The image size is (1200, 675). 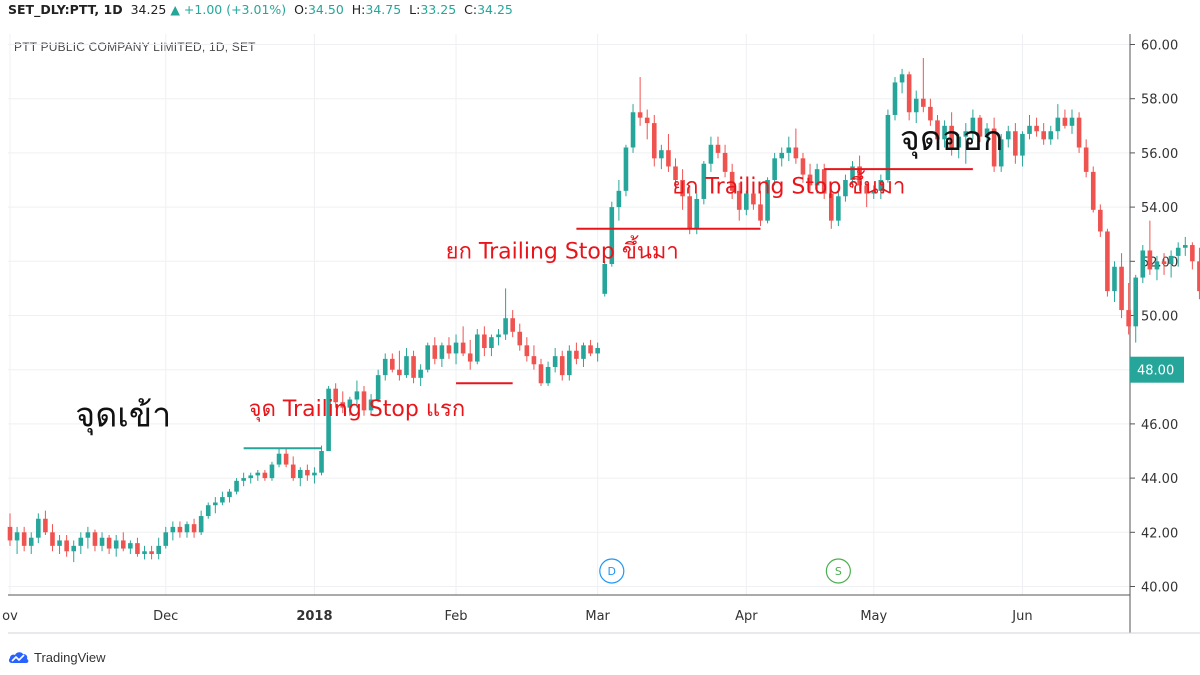 I want to click on tradingview-logo: TradingView, so click(x=57, y=657).